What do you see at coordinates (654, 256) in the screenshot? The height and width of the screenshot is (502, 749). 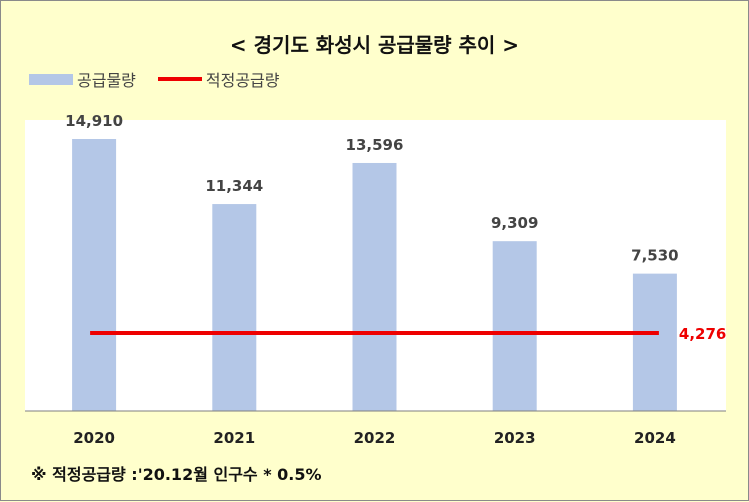 I see `data-label-2024: 7,530` at bounding box center [654, 256].